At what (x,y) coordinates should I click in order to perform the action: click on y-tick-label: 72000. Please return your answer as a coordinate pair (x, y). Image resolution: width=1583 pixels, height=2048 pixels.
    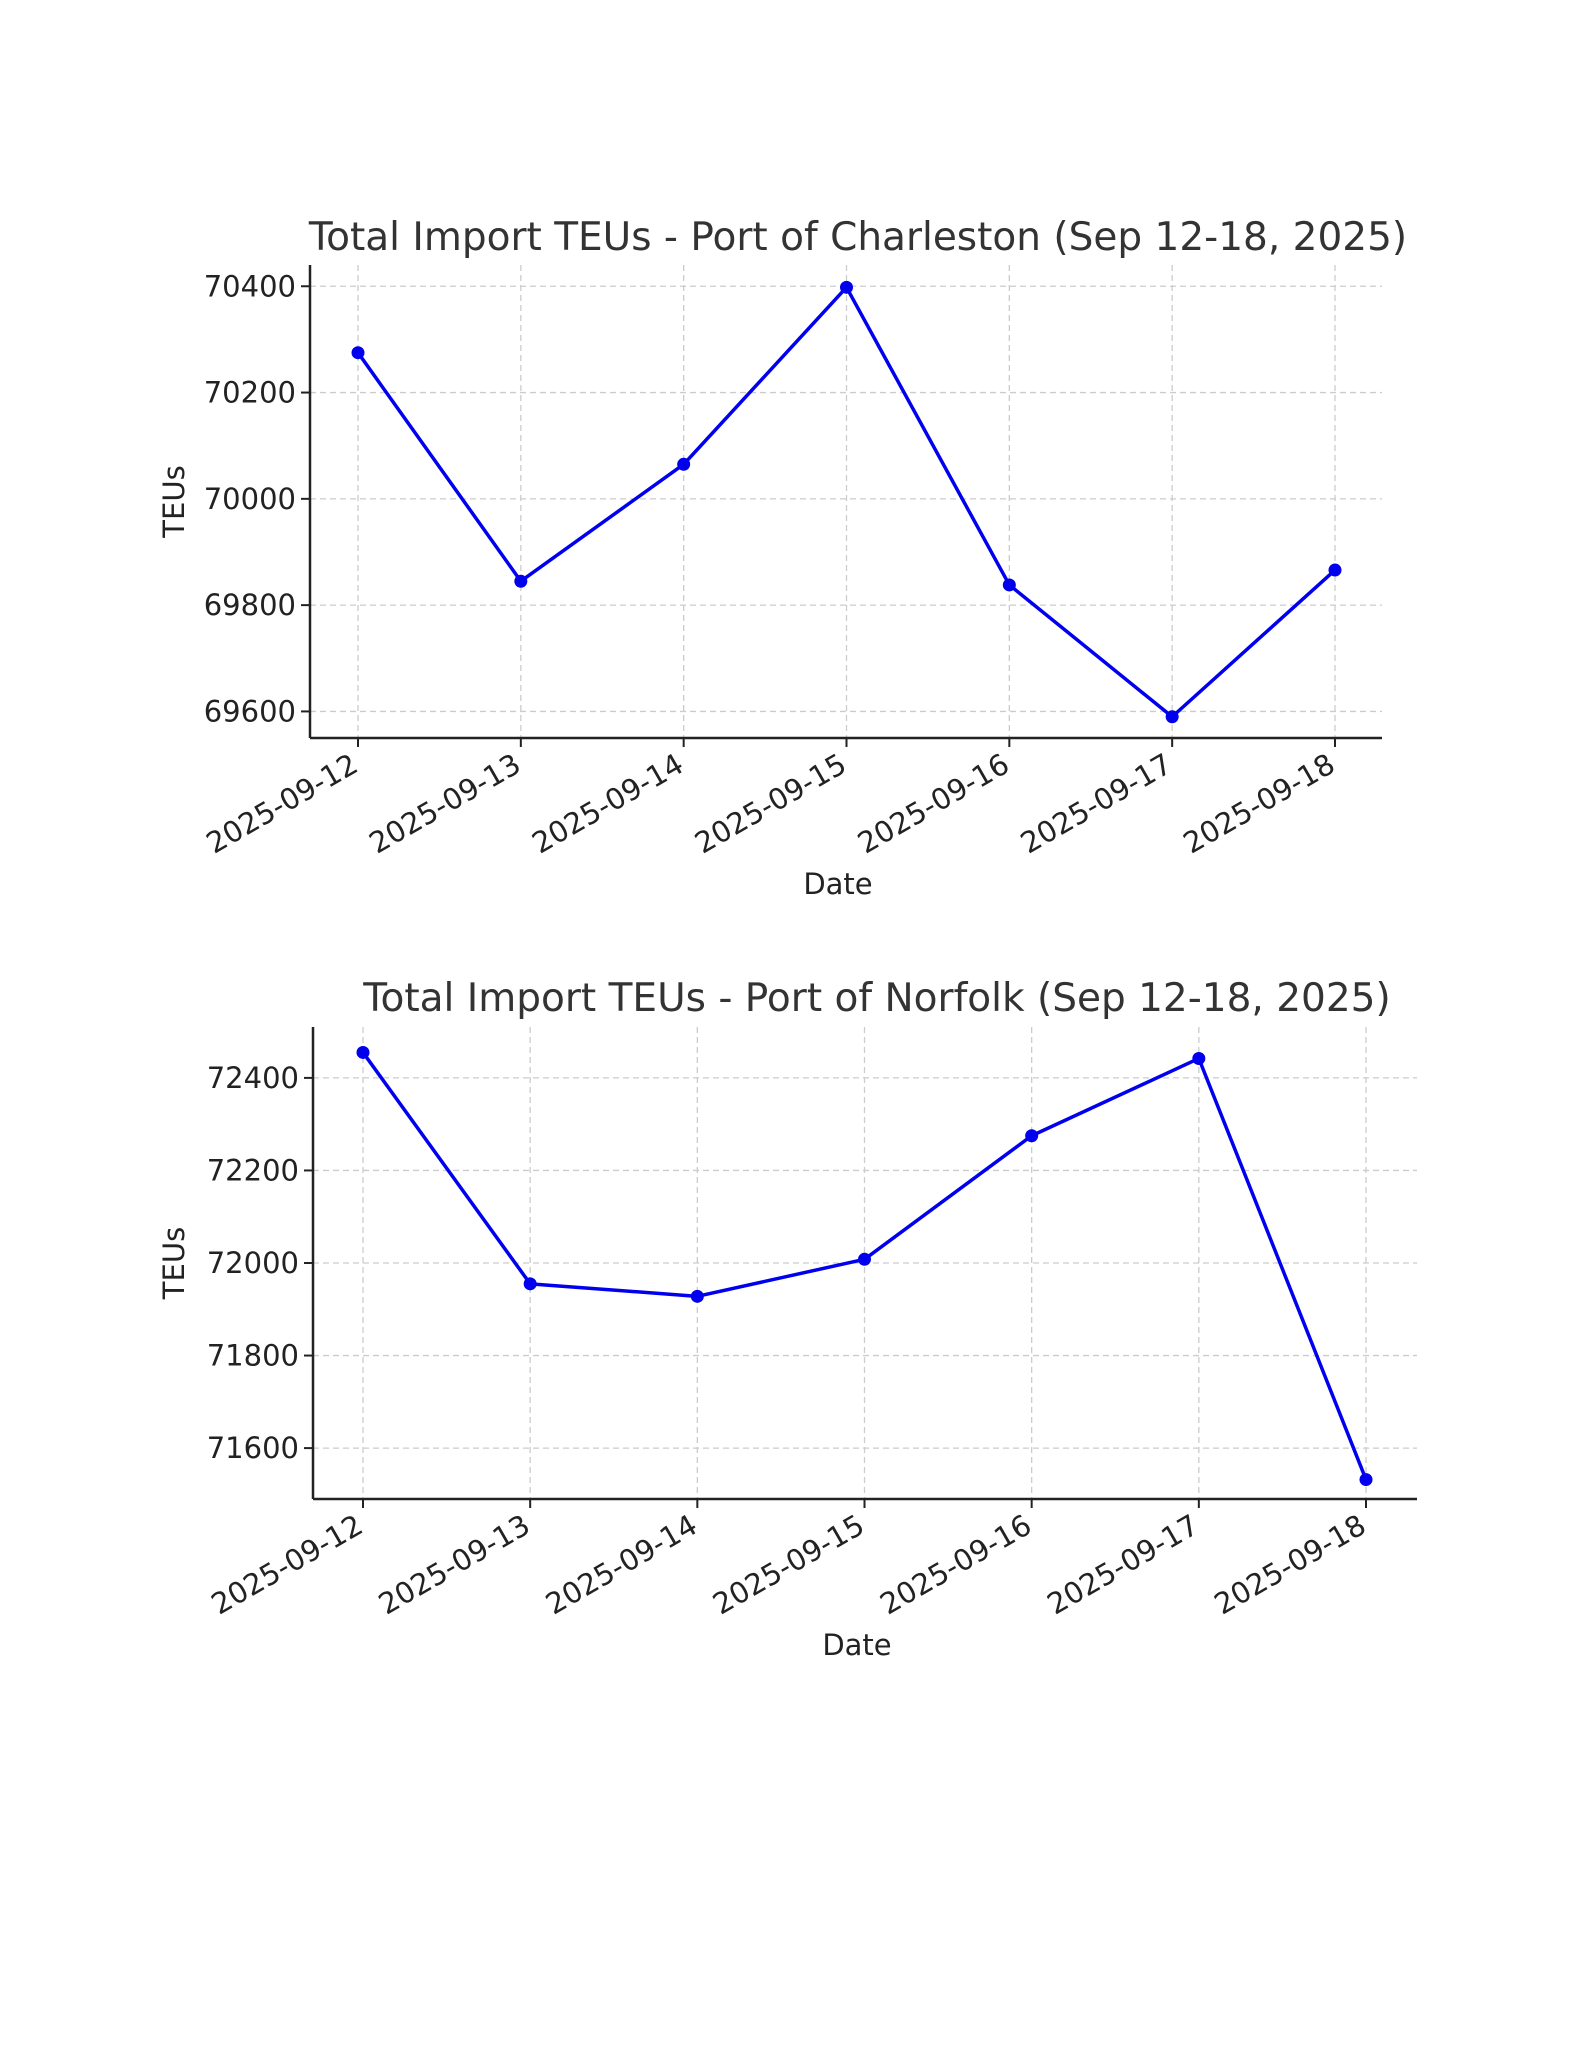
    Looking at the image, I should click on (253, 1263).